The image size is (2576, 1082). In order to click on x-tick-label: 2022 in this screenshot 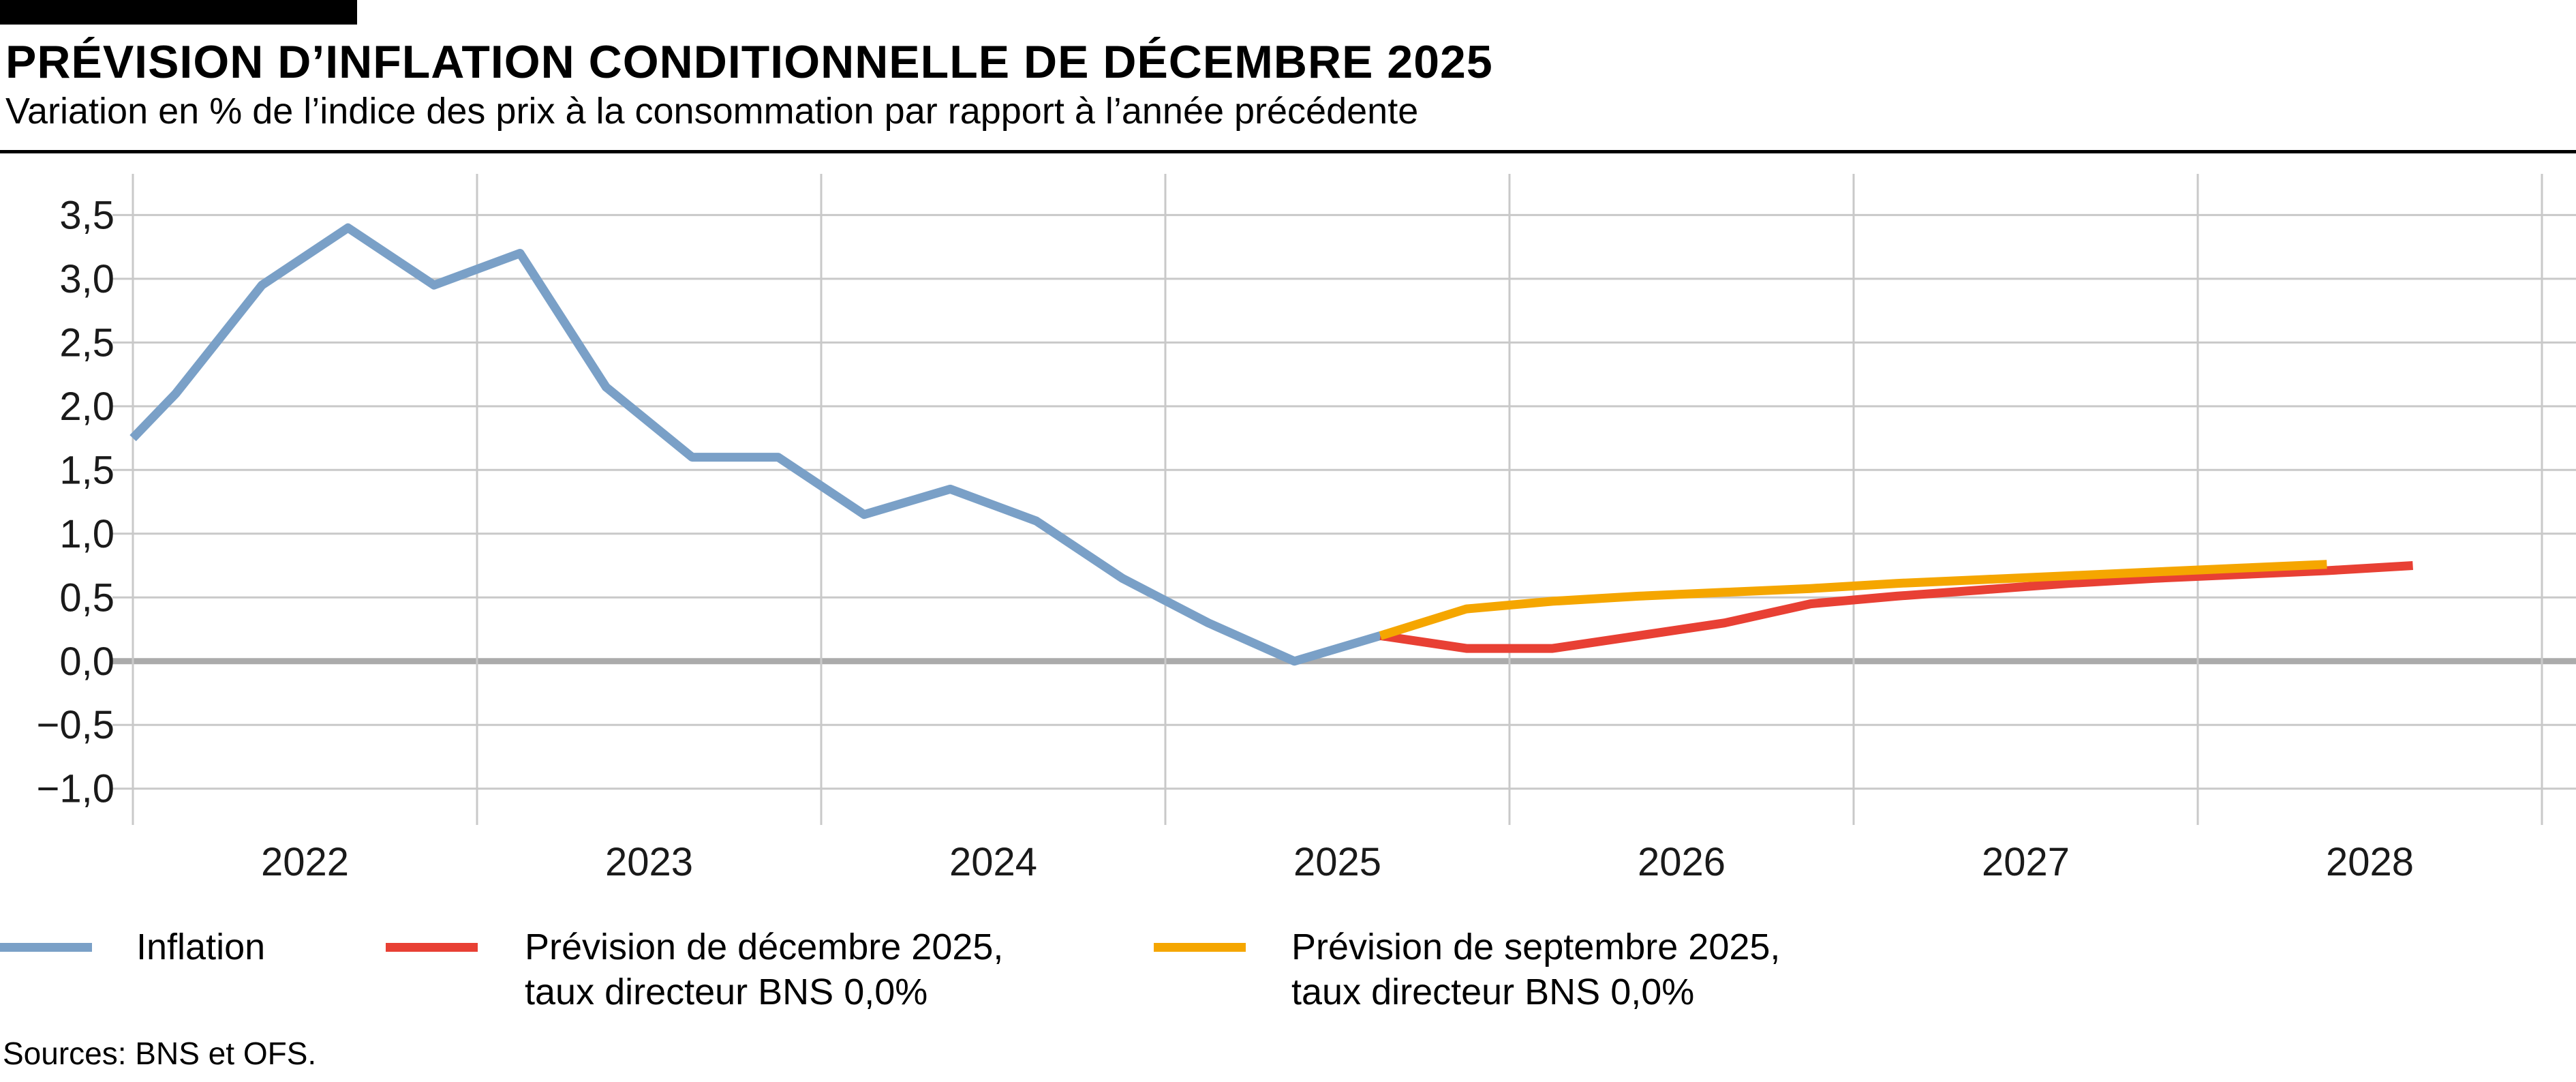, I will do `click(305, 862)`.